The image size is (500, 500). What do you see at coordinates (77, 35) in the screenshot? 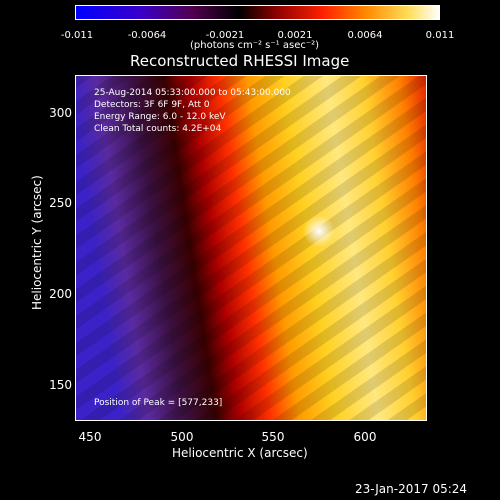
I see `colorbar-tick-label: -0.011` at bounding box center [77, 35].